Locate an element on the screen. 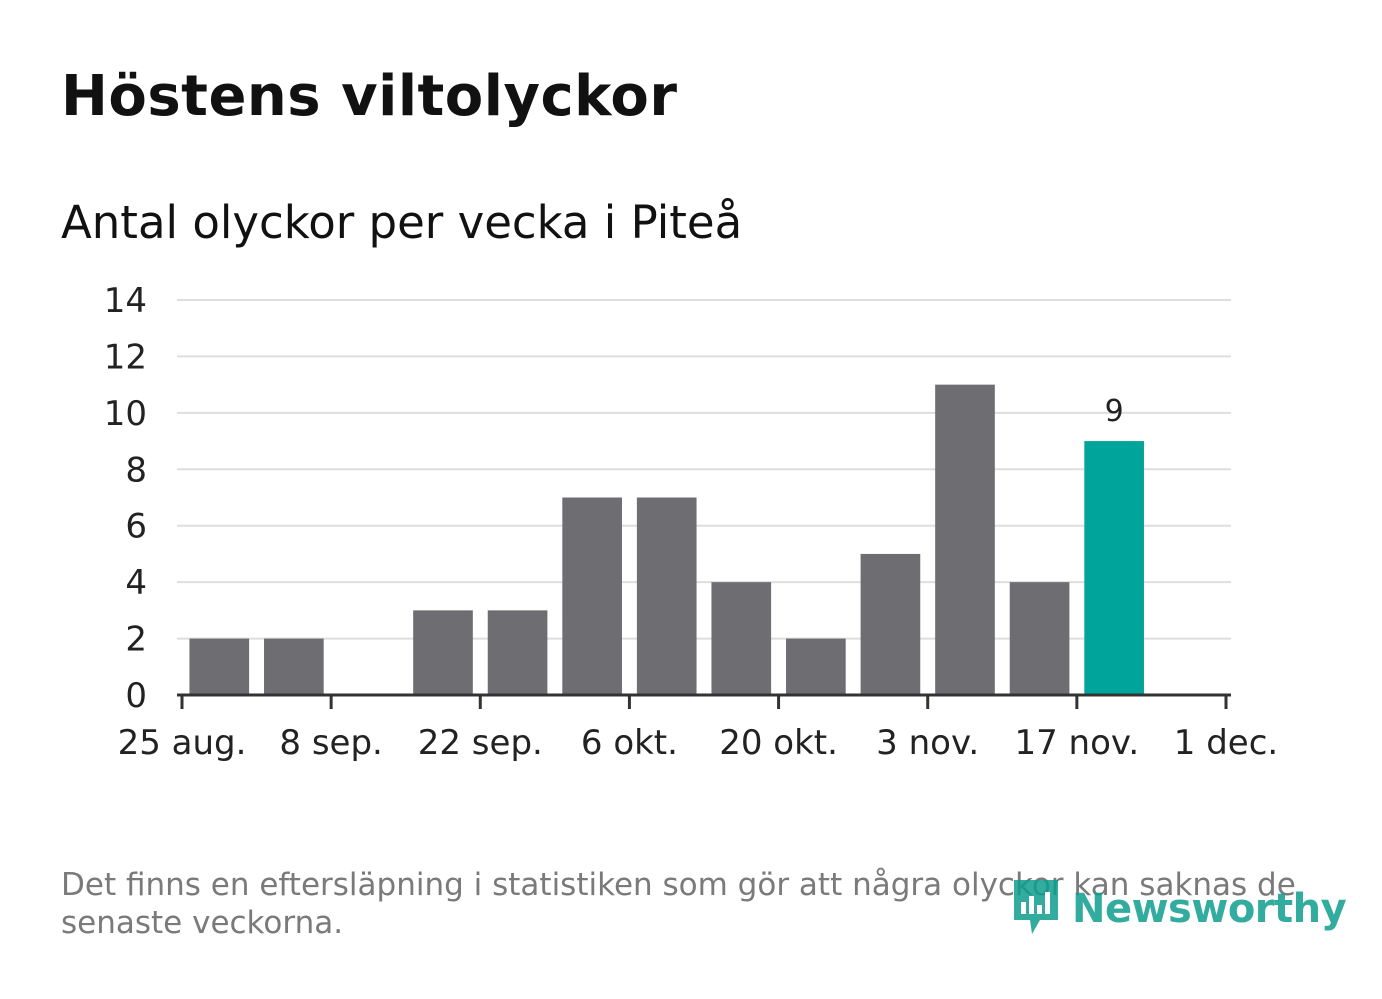  y-tick-label: 0 is located at coordinates (136, 696).